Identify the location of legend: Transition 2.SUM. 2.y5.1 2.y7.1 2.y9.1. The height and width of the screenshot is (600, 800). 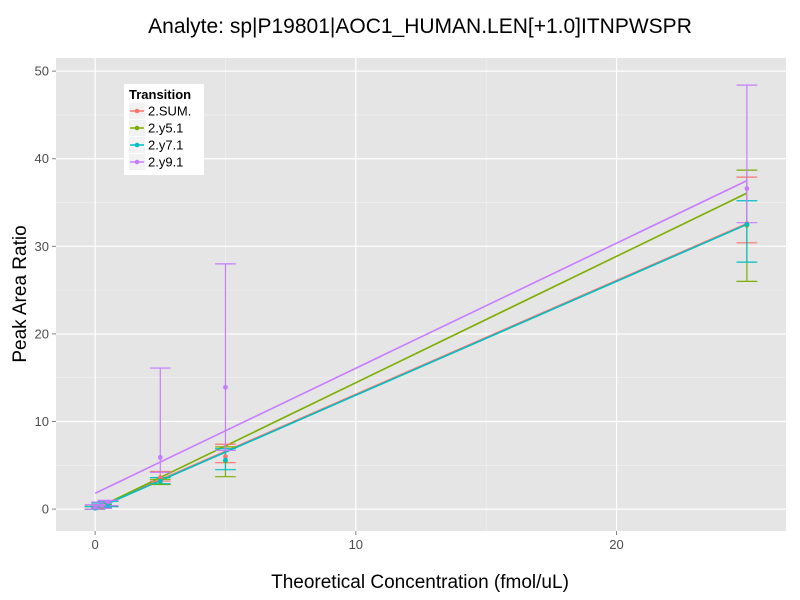
(164, 129).